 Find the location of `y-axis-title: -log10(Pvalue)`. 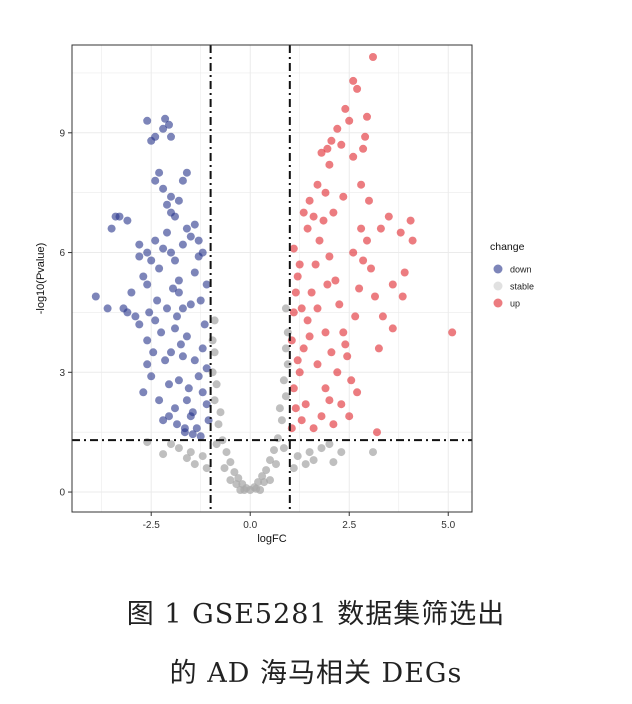

y-axis-title: -log10(Pvalue) is located at coordinates (41, 279).